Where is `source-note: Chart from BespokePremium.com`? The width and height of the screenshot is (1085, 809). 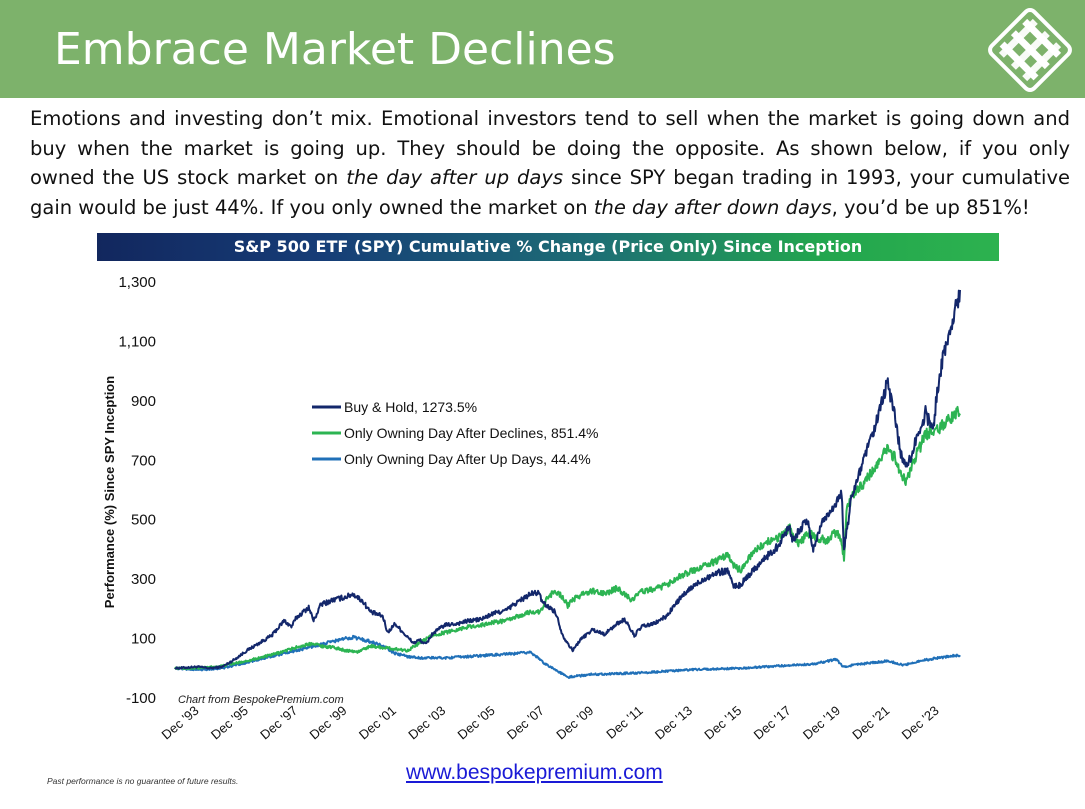
source-note: Chart from BespokePremium.com is located at coordinates (261, 700).